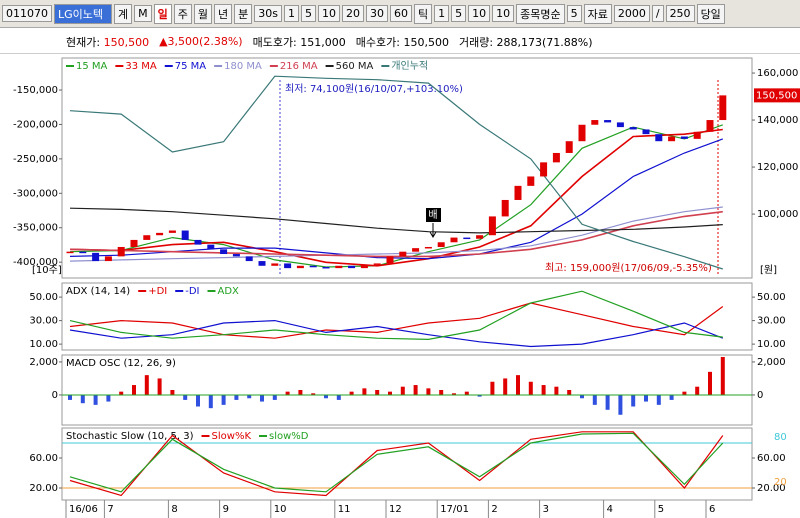 The height and width of the screenshot is (518, 800). Describe the element at coordinates (780, 482) in the screenshot. I see `ref-label: 20` at that location.